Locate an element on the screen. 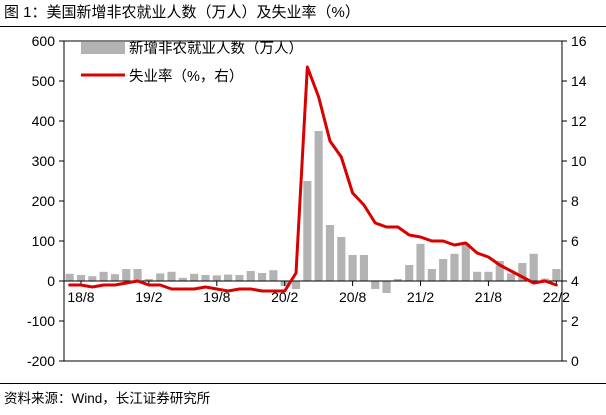 This screenshot has width=606, height=415. bar-19/3 is located at coordinates (160, 277).